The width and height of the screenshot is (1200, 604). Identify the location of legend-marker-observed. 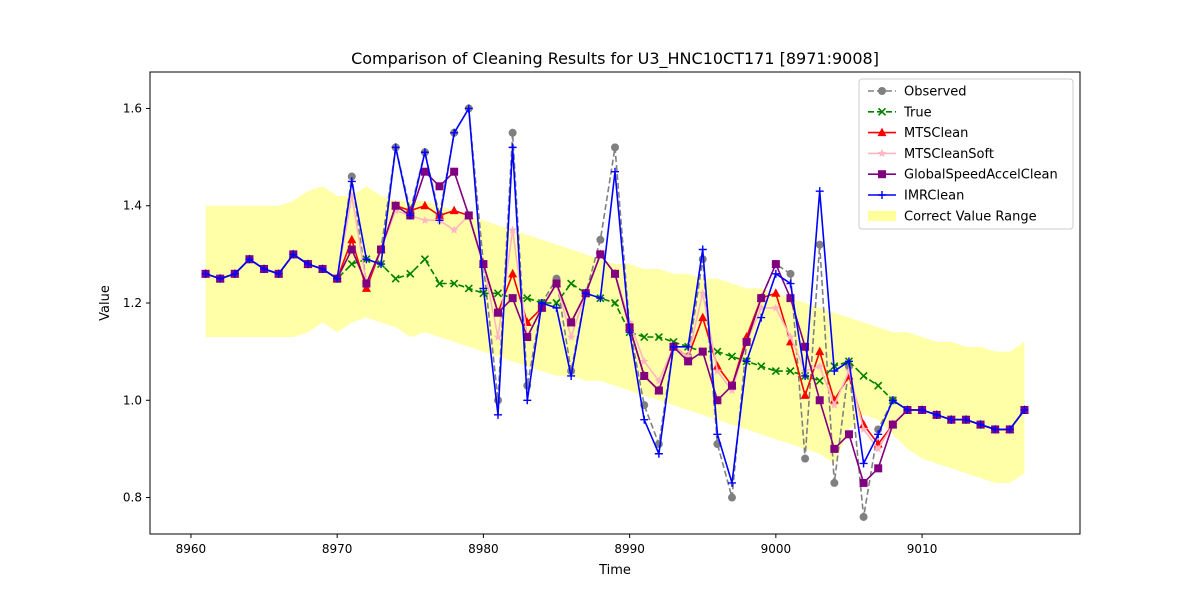
(882, 91).